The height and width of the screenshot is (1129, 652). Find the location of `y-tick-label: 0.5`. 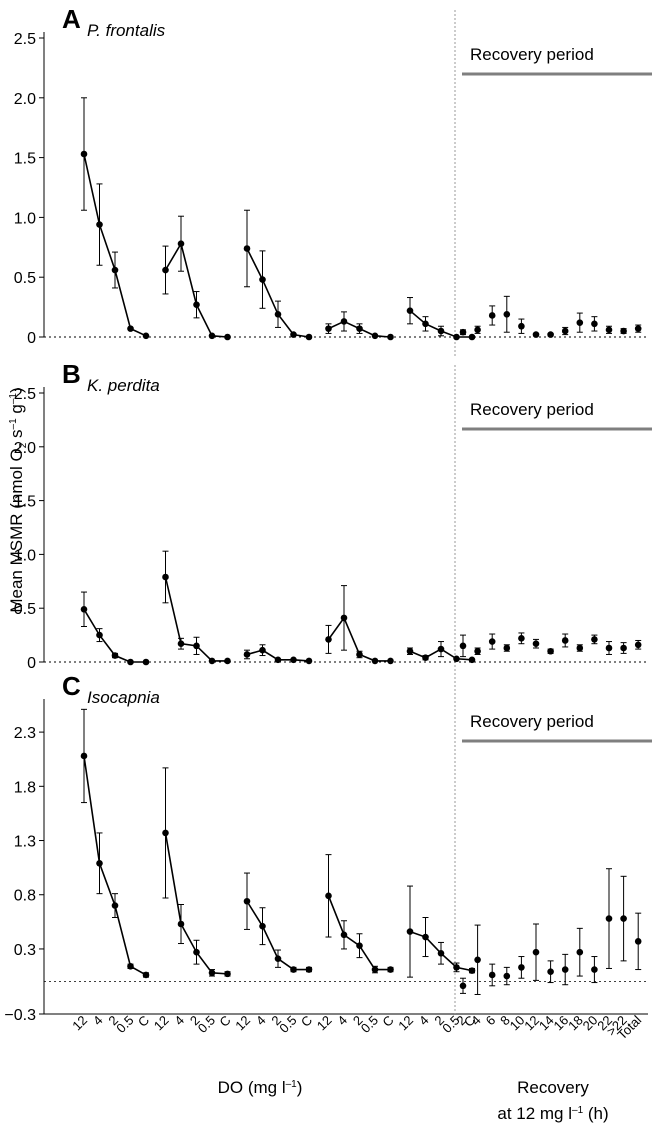

y-tick-label: 0.5 is located at coordinates (25, 278).